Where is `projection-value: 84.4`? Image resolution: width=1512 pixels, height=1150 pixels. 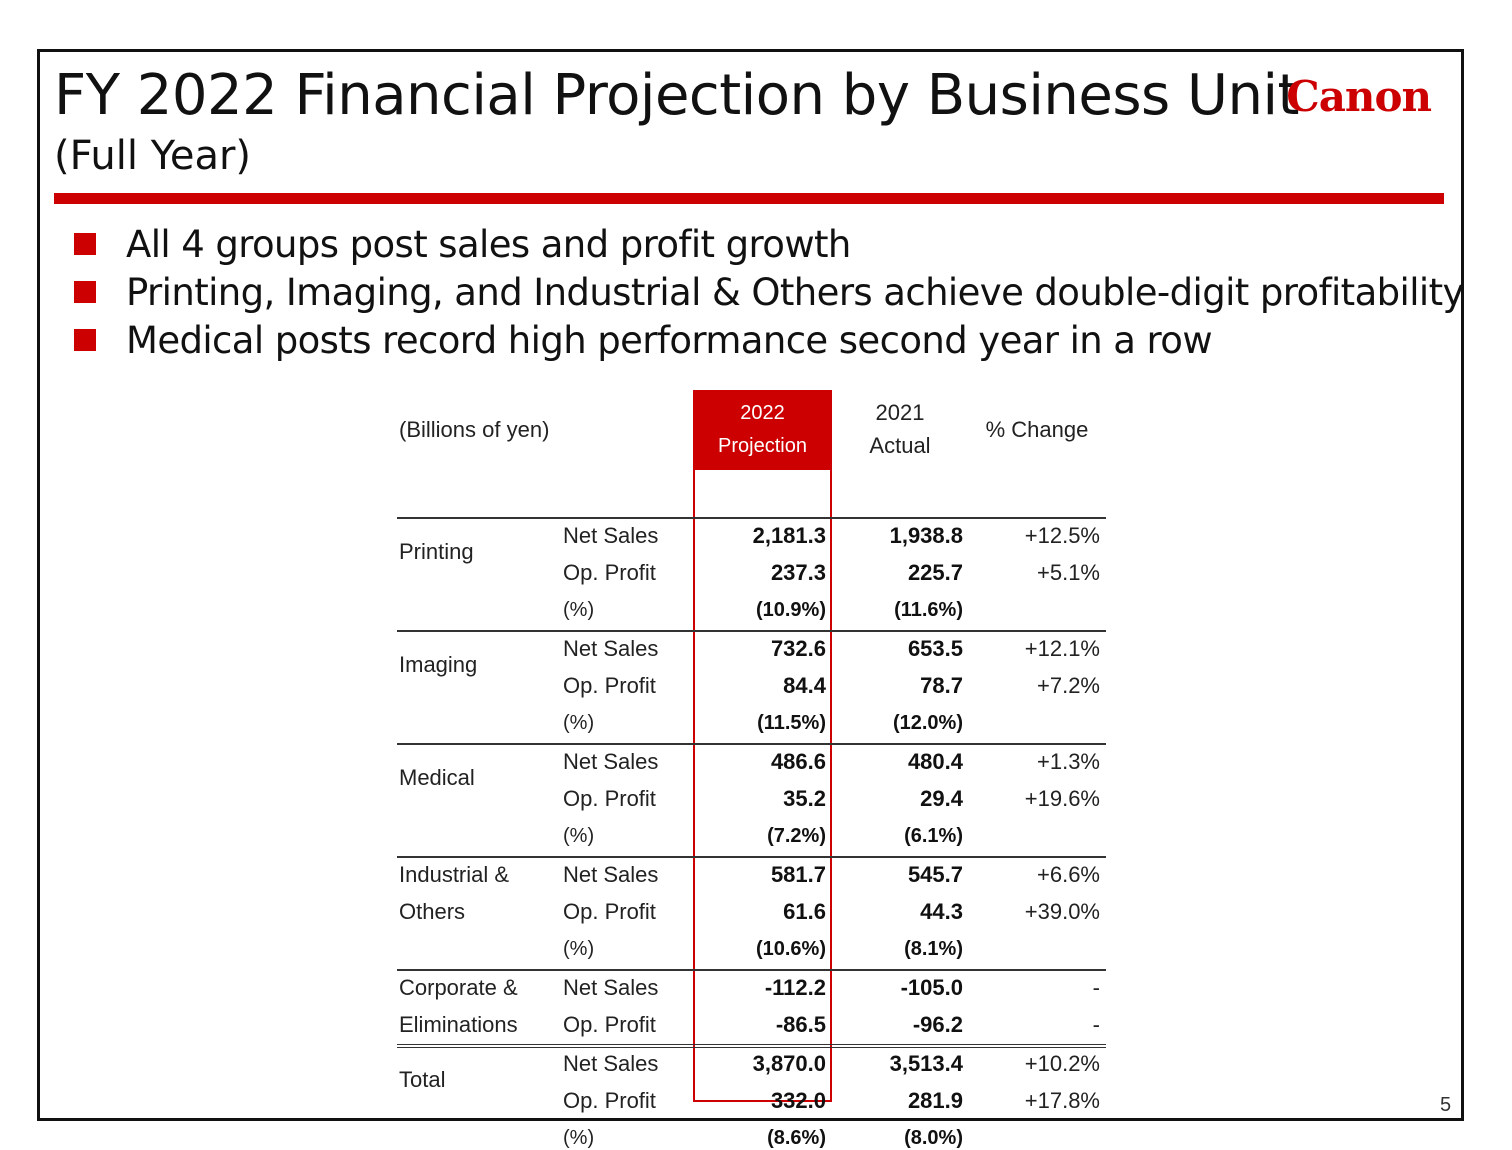
projection-value: 84.4 is located at coordinates (804, 685).